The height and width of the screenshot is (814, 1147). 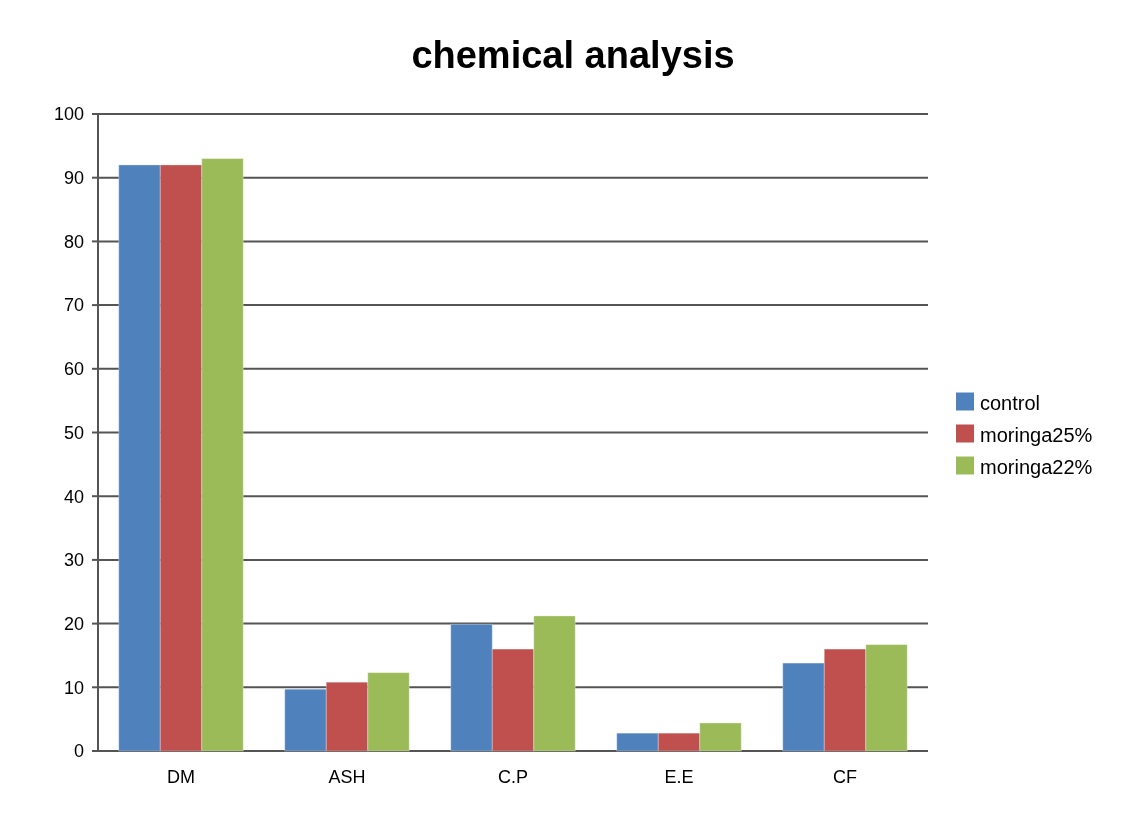 What do you see at coordinates (181, 777) in the screenshot?
I see `x-tick-label: DM` at bounding box center [181, 777].